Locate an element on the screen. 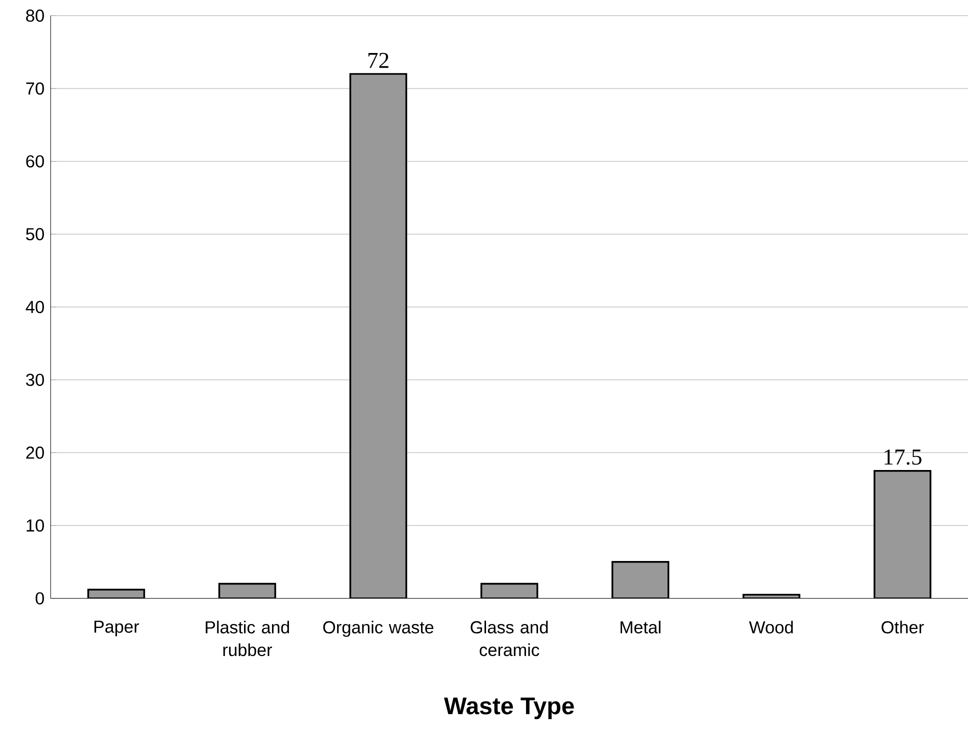 The image size is (969, 733). x-tick-label: Organic waste is located at coordinates (378, 628).